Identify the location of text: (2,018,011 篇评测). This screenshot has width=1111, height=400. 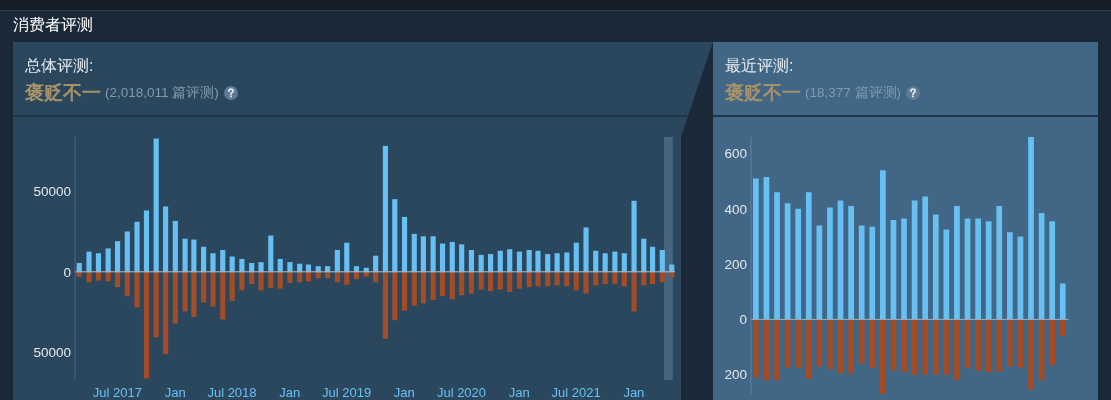
(162, 93).